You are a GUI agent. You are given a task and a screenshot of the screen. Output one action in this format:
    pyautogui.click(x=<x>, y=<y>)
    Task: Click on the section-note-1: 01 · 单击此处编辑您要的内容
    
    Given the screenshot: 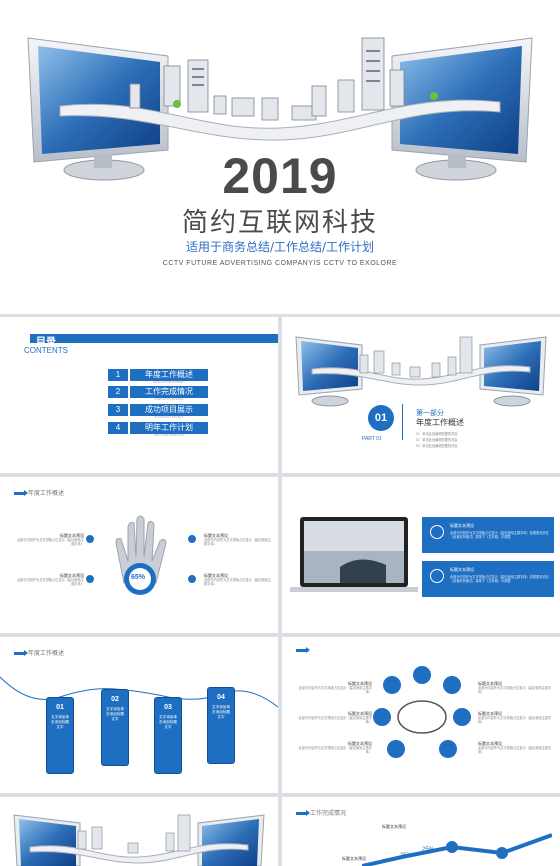 What is the action you would take?
    pyautogui.click(x=437, y=434)
    